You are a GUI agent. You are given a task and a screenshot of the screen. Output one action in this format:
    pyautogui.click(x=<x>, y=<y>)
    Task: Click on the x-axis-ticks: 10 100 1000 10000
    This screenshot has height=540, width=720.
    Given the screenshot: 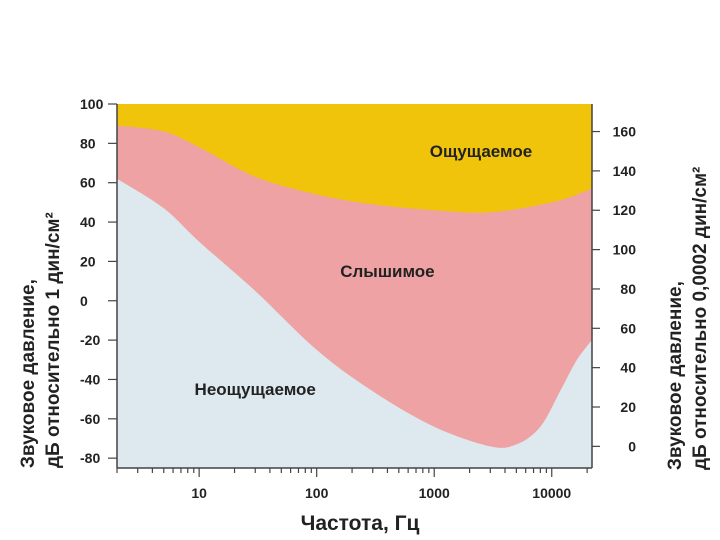 What is the action you would take?
    pyautogui.click(x=352, y=484)
    